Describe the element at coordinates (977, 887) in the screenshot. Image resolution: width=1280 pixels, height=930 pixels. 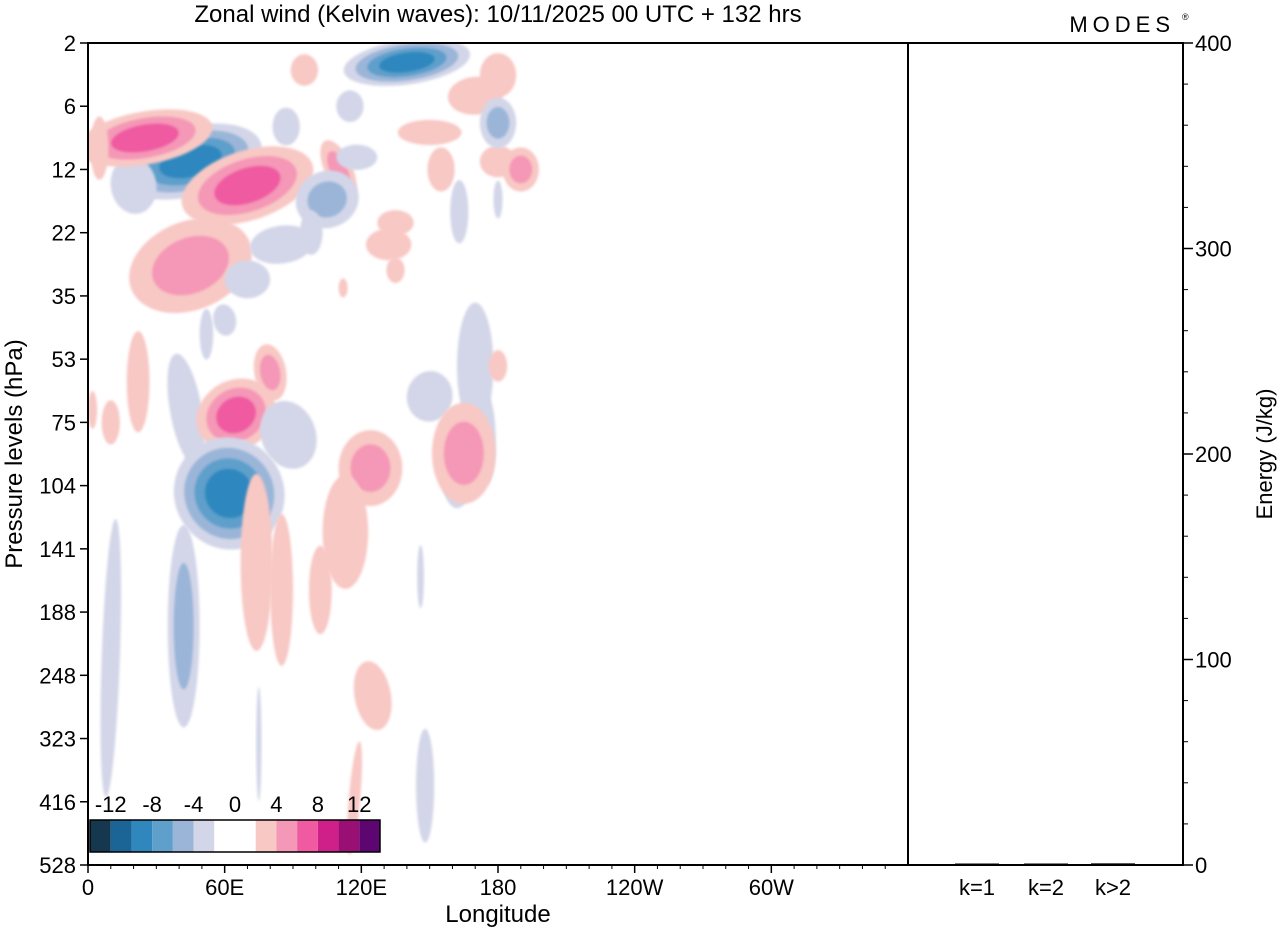
I see `energy-category-label: k=1` at that location.